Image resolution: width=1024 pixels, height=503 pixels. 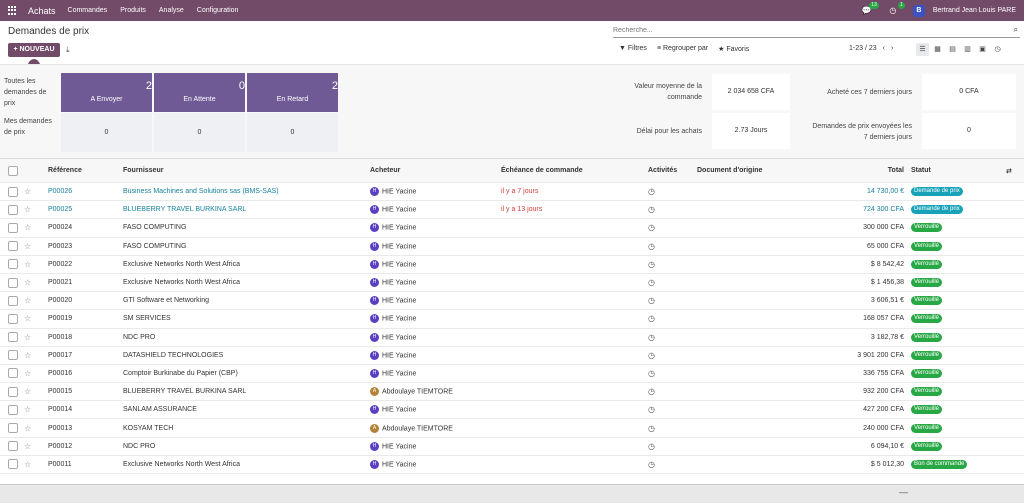 What do you see at coordinates (967, 49) in the screenshot?
I see `graph-view-icon: ▥` at bounding box center [967, 49].